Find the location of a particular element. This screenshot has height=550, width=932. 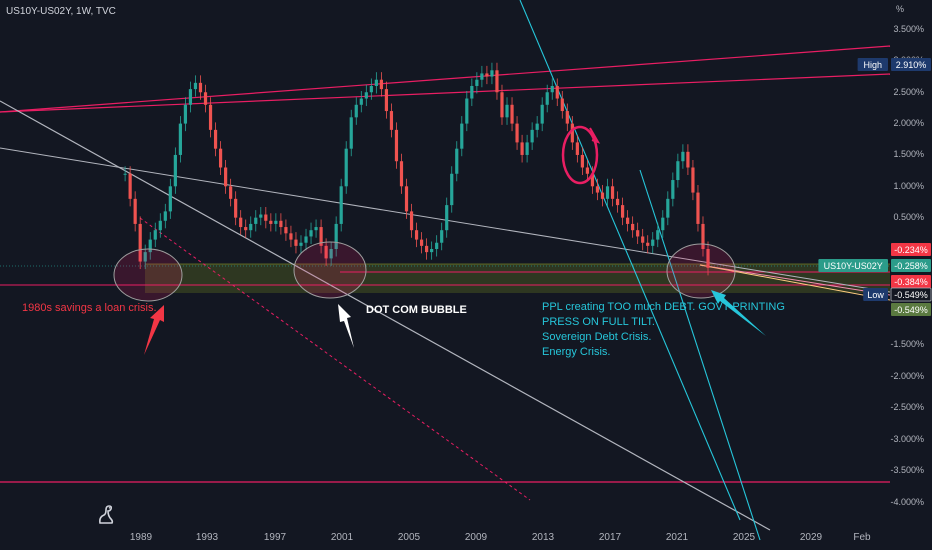

y-tick-label: -4.000% is located at coordinates (907, 502).